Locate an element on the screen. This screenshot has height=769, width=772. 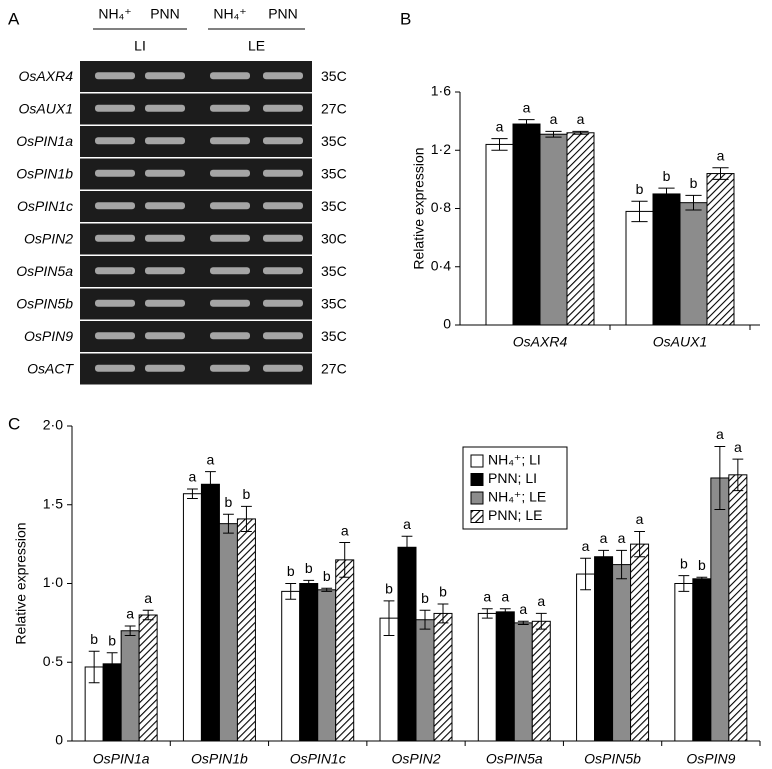
x-tick-label: OsAXR4 is located at coordinates (540, 342).